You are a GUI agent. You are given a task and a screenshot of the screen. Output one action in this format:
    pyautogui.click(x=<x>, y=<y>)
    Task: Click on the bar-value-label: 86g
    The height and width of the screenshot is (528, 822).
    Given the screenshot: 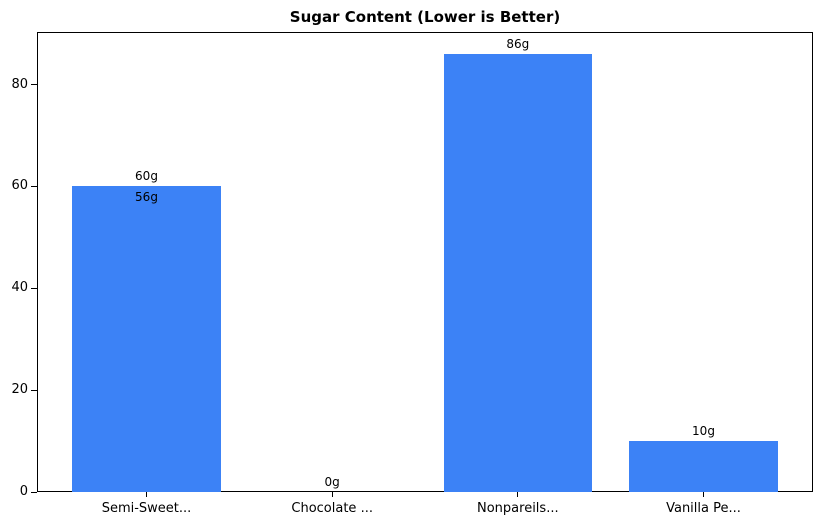 What is the action you would take?
    pyautogui.click(x=518, y=43)
    